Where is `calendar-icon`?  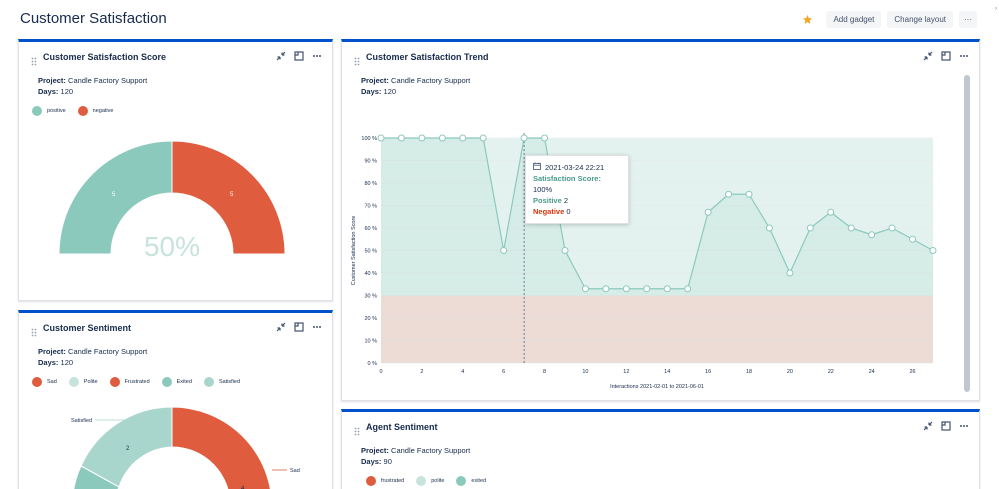
calendar-icon is located at coordinates (537, 167).